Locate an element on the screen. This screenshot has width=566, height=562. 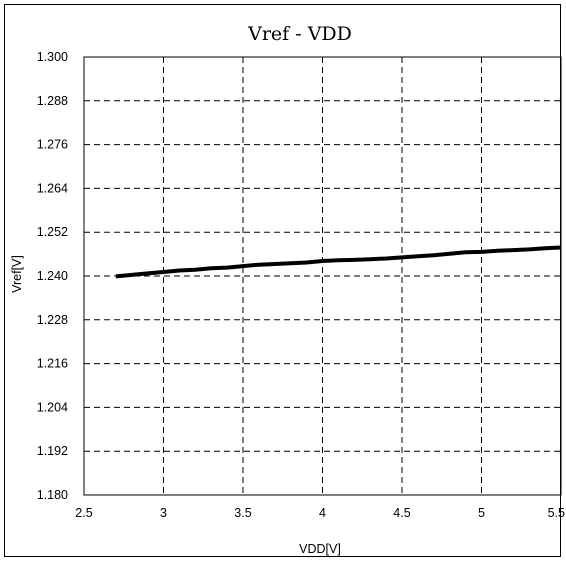
series-layer is located at coordinates (338, 262).